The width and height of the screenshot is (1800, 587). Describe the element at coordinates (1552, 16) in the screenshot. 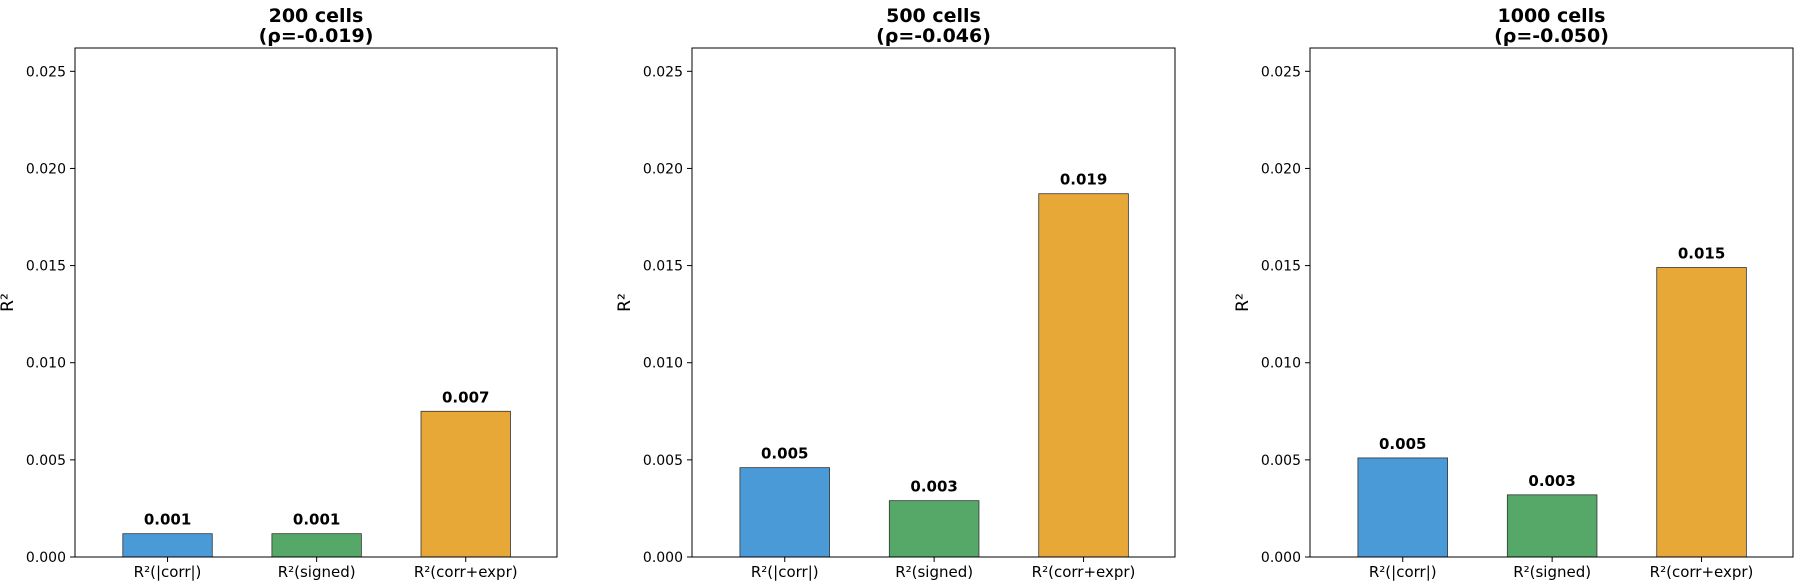

I see `chart-title-line-1: 1000 cells` at that location.